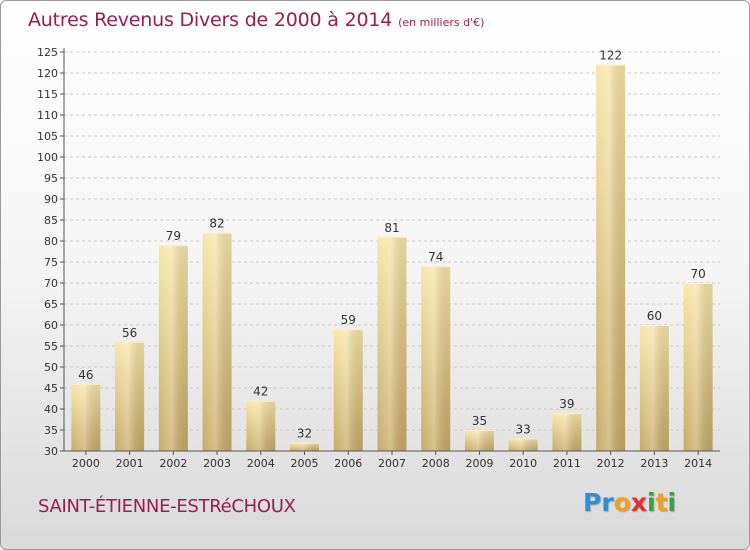 This screenshot has width=750, height=550. What do you see at coordinates (51, 367) in the screenshot?
I see `y-tick-label: 50` at bounding box center [51, 367].